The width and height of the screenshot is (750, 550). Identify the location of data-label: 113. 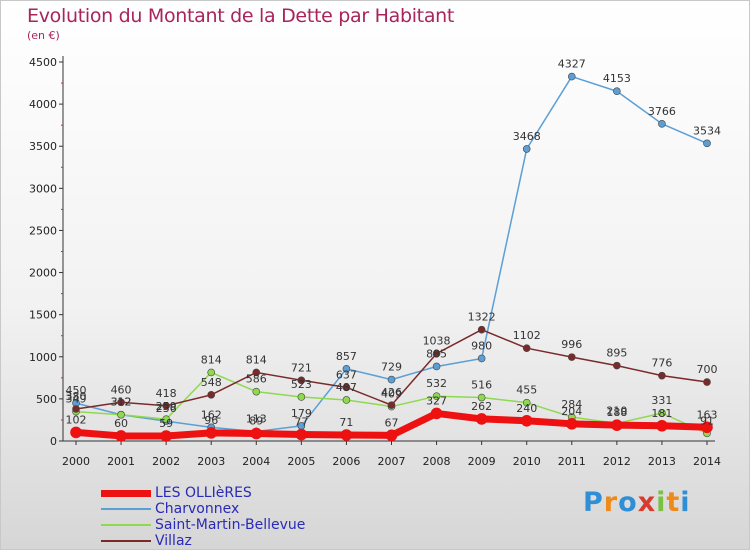
(256, 418).